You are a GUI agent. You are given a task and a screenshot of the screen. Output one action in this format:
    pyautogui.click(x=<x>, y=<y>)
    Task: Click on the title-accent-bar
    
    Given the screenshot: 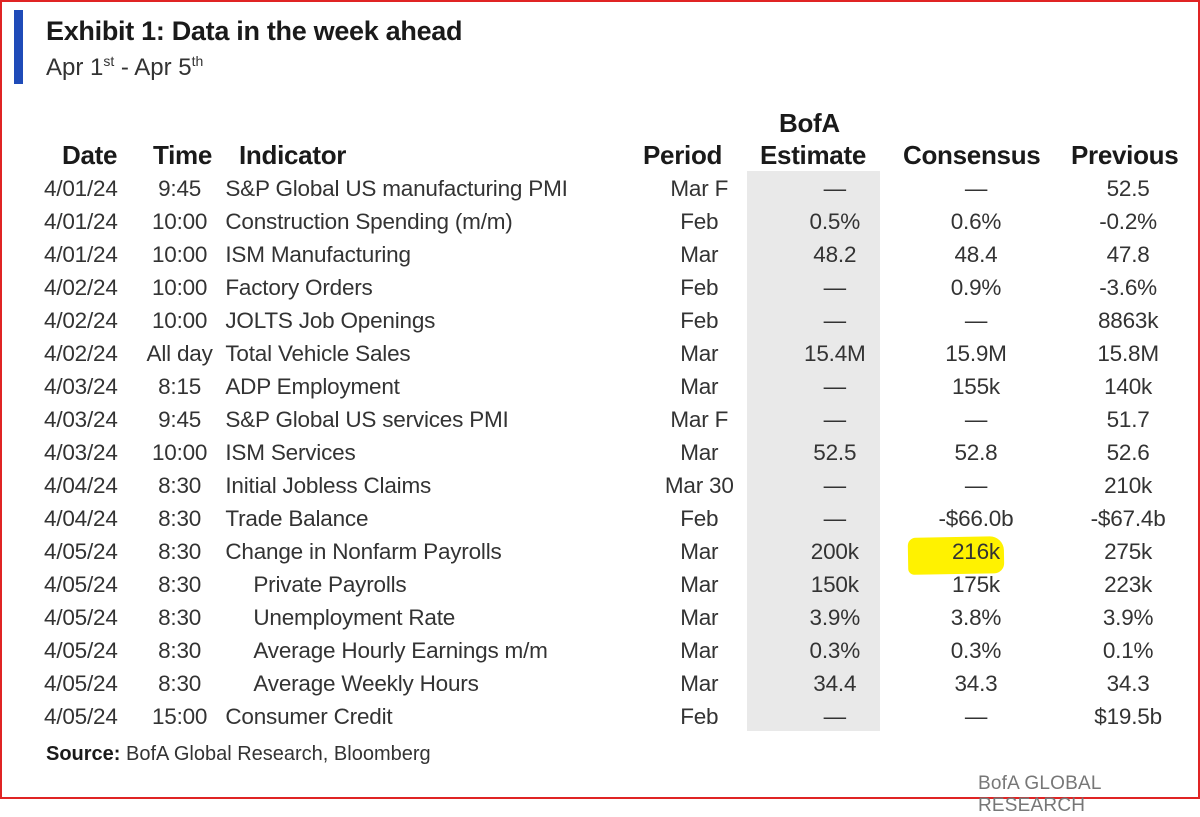 What is the action you would take?
    pyautogui.click(x=18, y=47)
    